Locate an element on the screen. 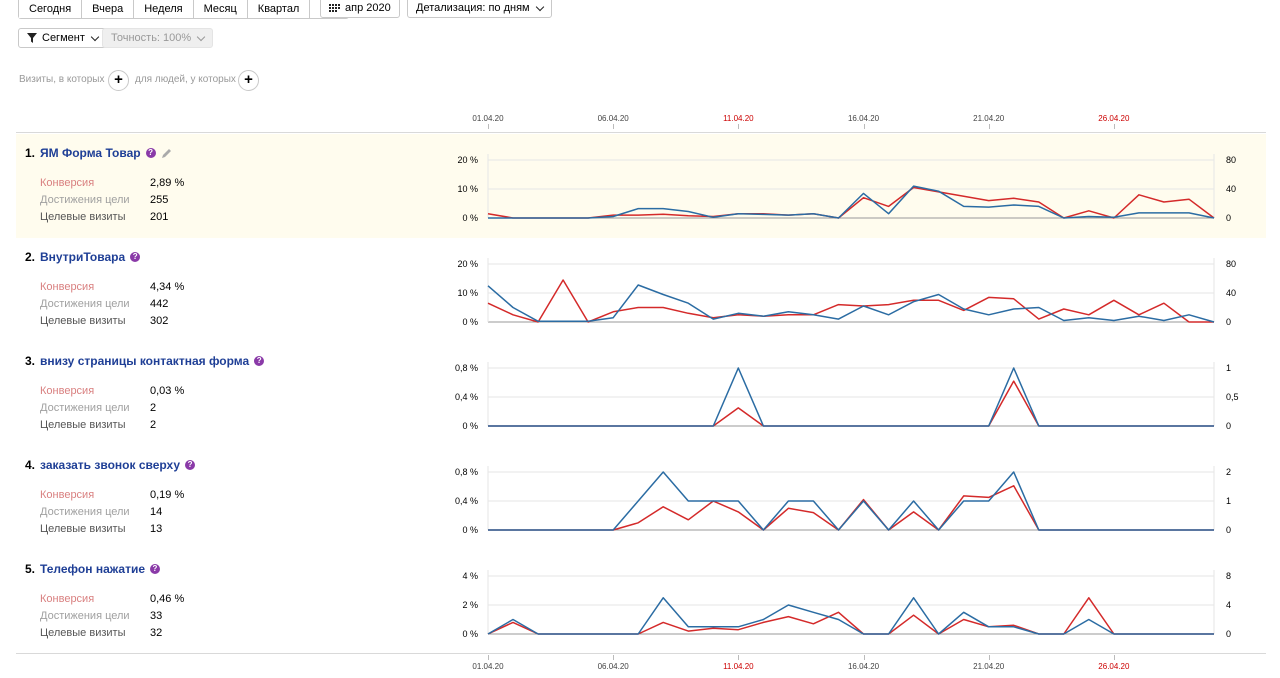 This screenshot has width=1280, height=678. goal-chart: 0 % 0 2 % 4 4 % 8 is located at coordinates (846, 604).